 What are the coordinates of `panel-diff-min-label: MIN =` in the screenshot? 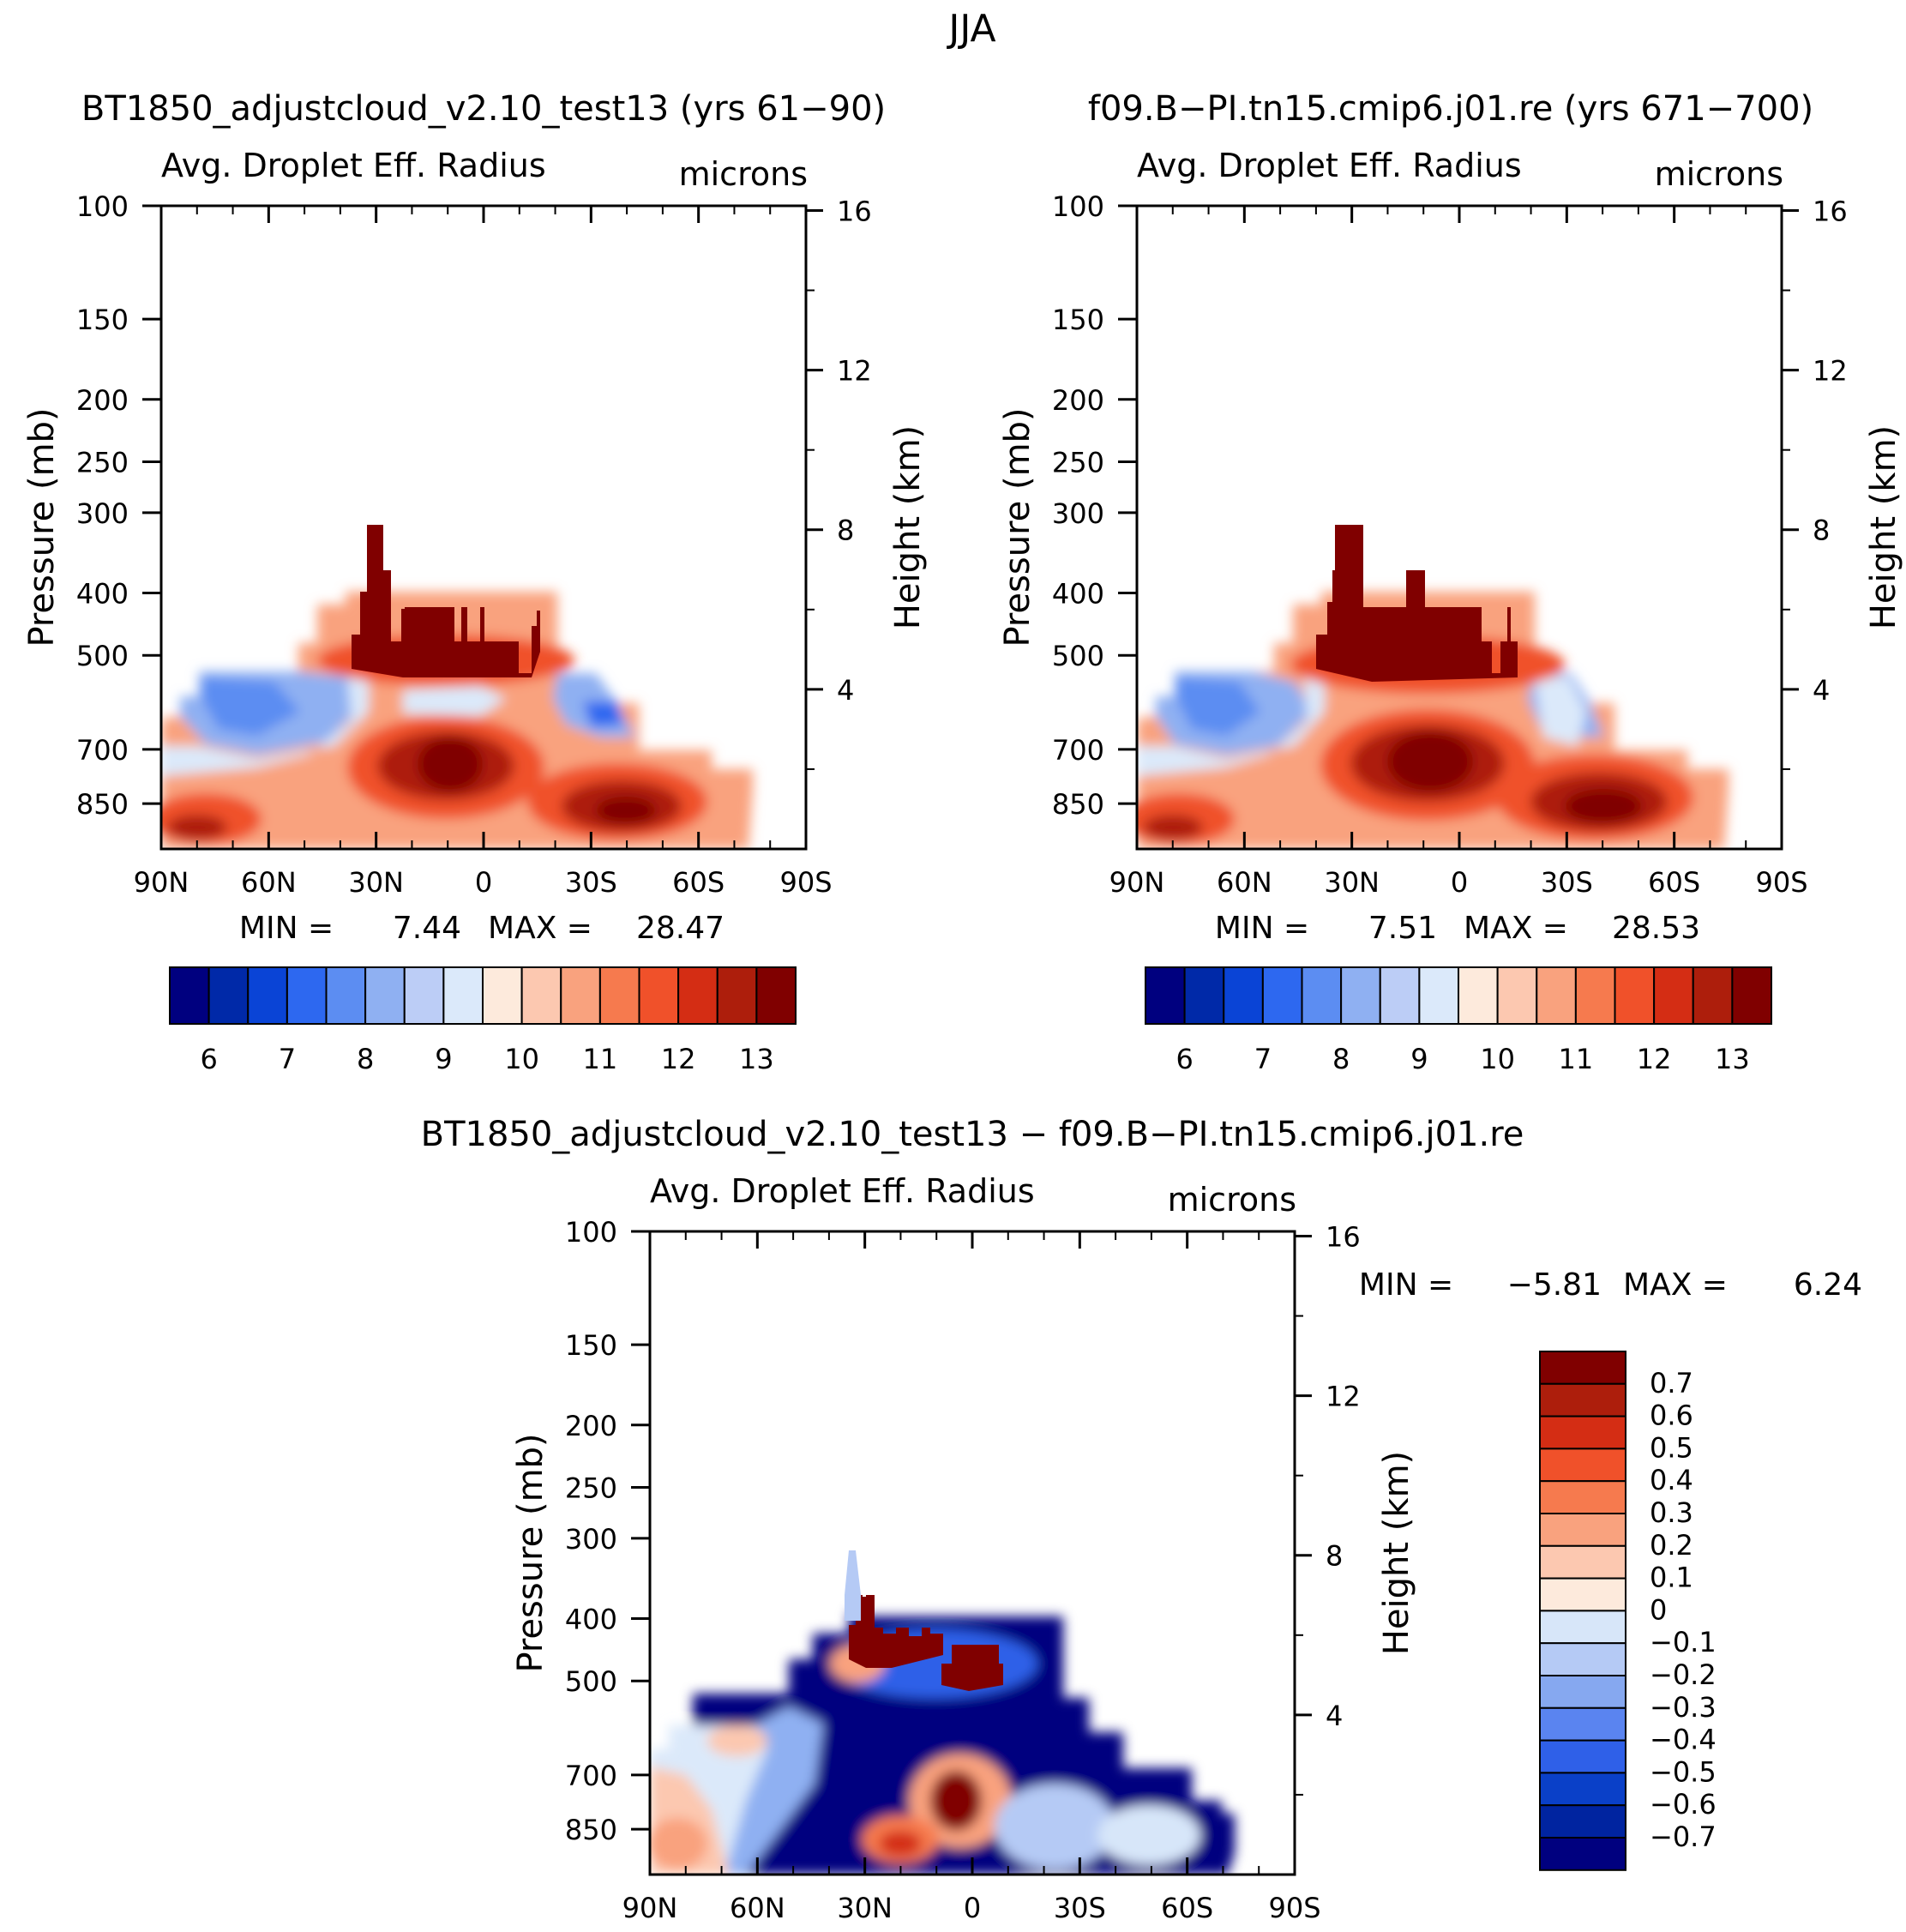 It's located at (1406, 1285).